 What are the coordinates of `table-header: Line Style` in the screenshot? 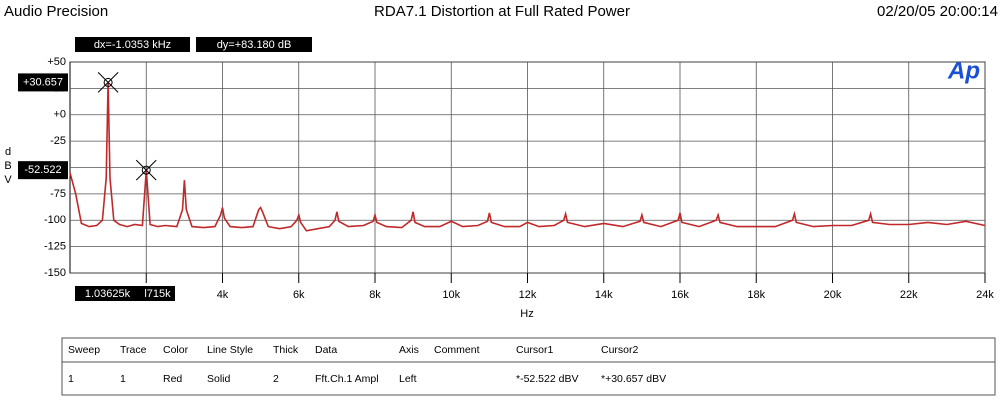 It's located at (230, 350).